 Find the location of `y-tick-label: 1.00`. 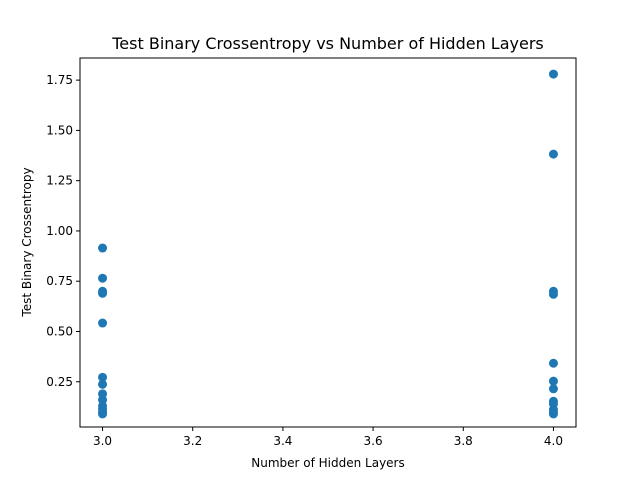

y-tick-label: 1.00 is located at coordinates (59, 231).